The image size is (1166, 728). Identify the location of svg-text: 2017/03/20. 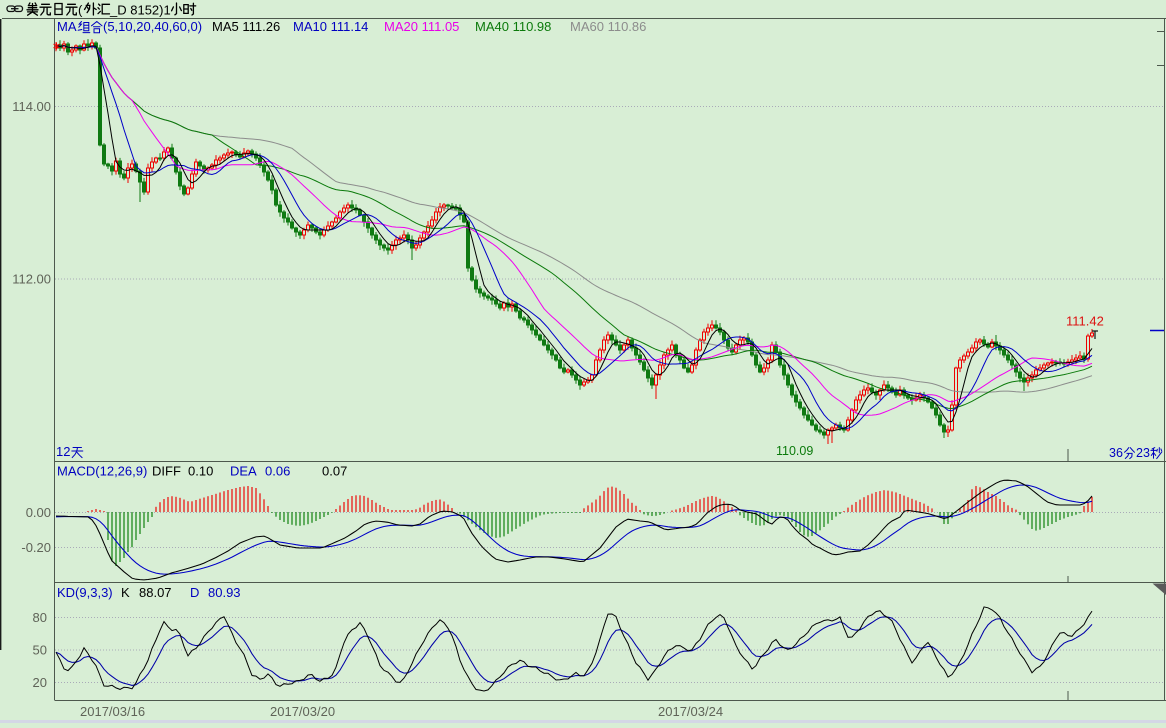
(302, 711).